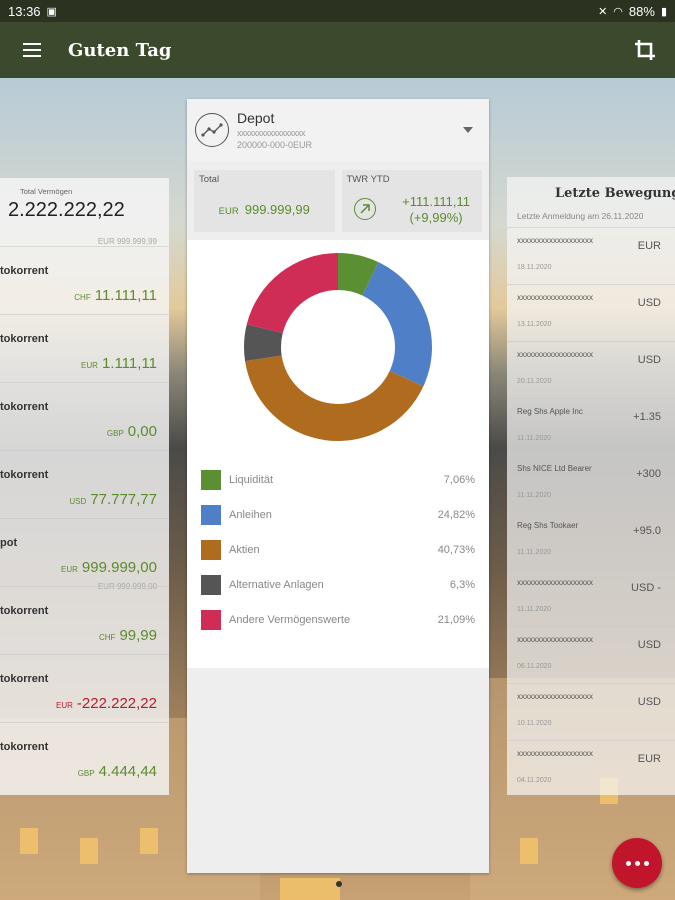  Describe the element at coordinates (436, 201) in the screenshot. I see `twr-value: +111.111,11` at that location.